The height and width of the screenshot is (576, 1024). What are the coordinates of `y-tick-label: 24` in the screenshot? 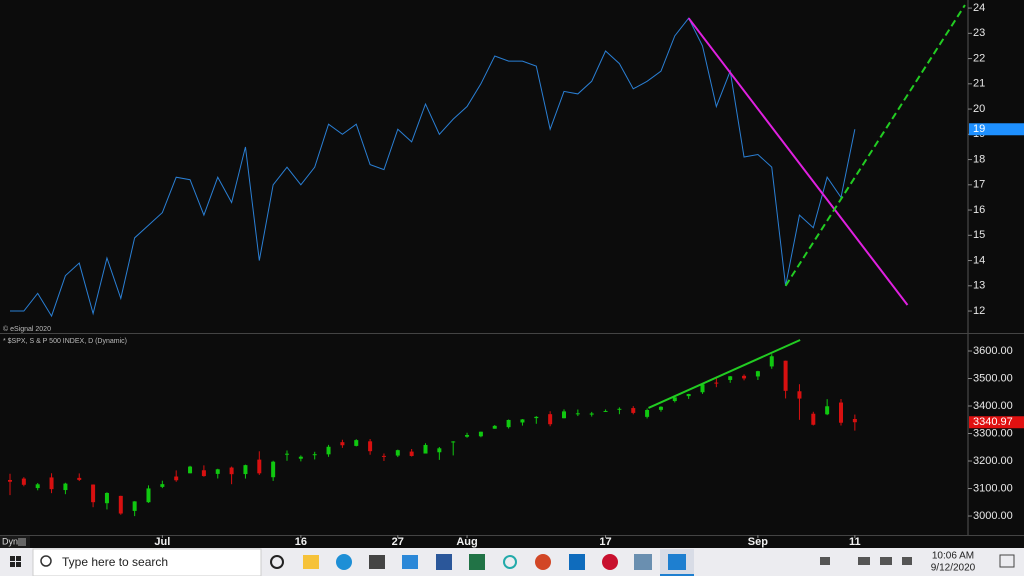 It's located at (979, 8).